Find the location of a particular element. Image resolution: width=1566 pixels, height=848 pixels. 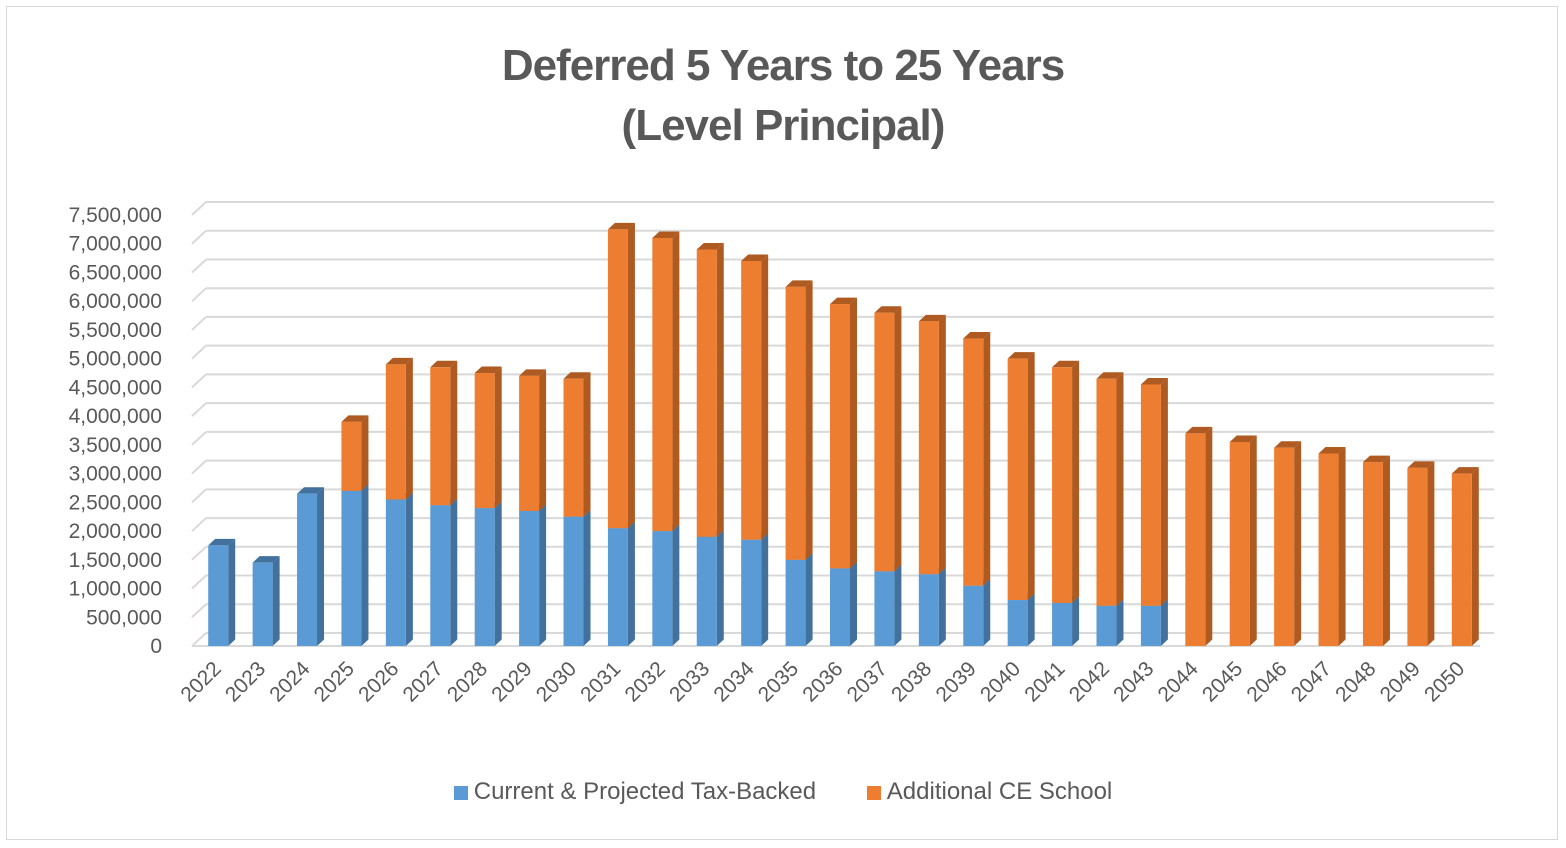

bar-ce-school-2029-top is located at coordinates (533, 372).